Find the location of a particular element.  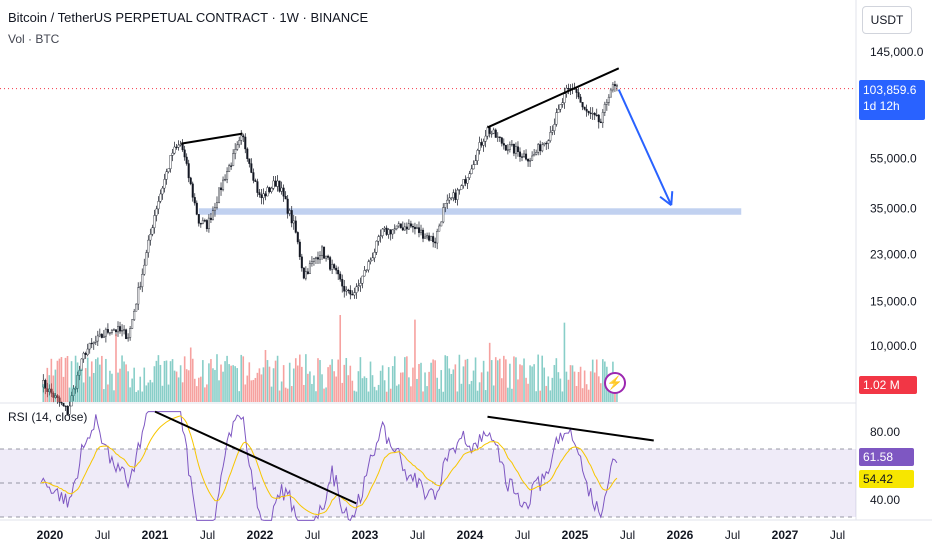

rsi-ma-value-tag: 54.42 is located at coordinates (886, 479).